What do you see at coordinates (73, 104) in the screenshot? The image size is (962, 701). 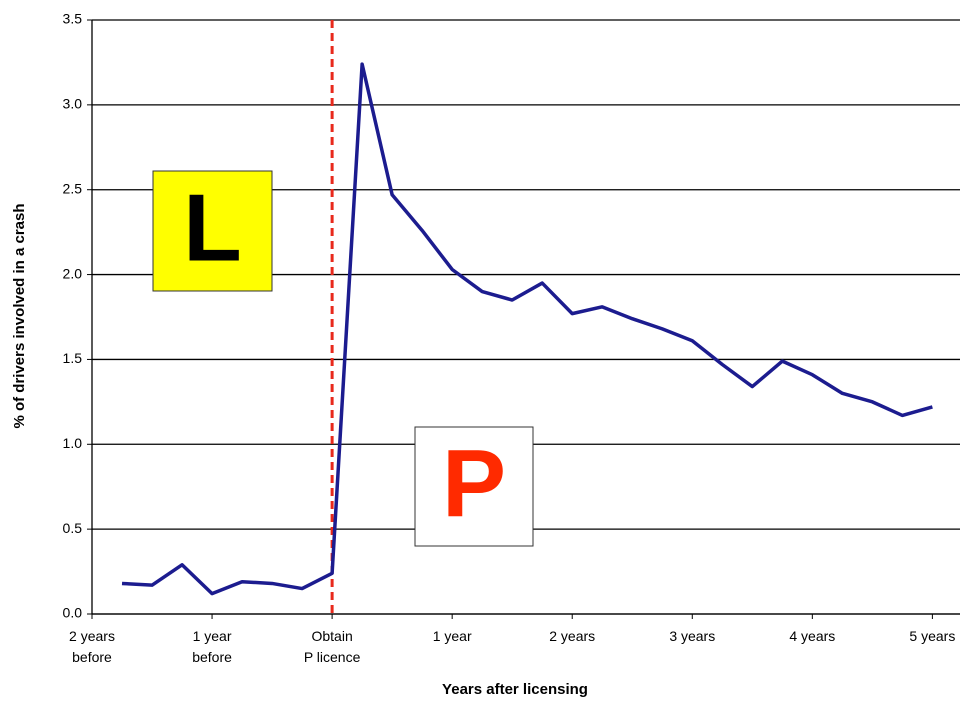 I see `y-tick-label: 3.0` at bounding box center [73, 104].